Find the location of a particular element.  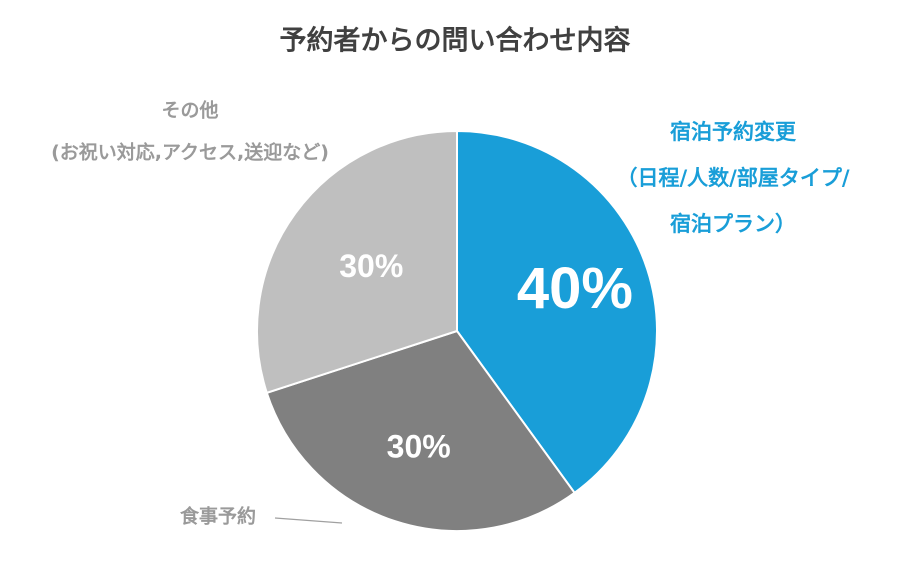

chart-title: 予約者からの問い合わせ内容 is located at coordinates (455, 41).